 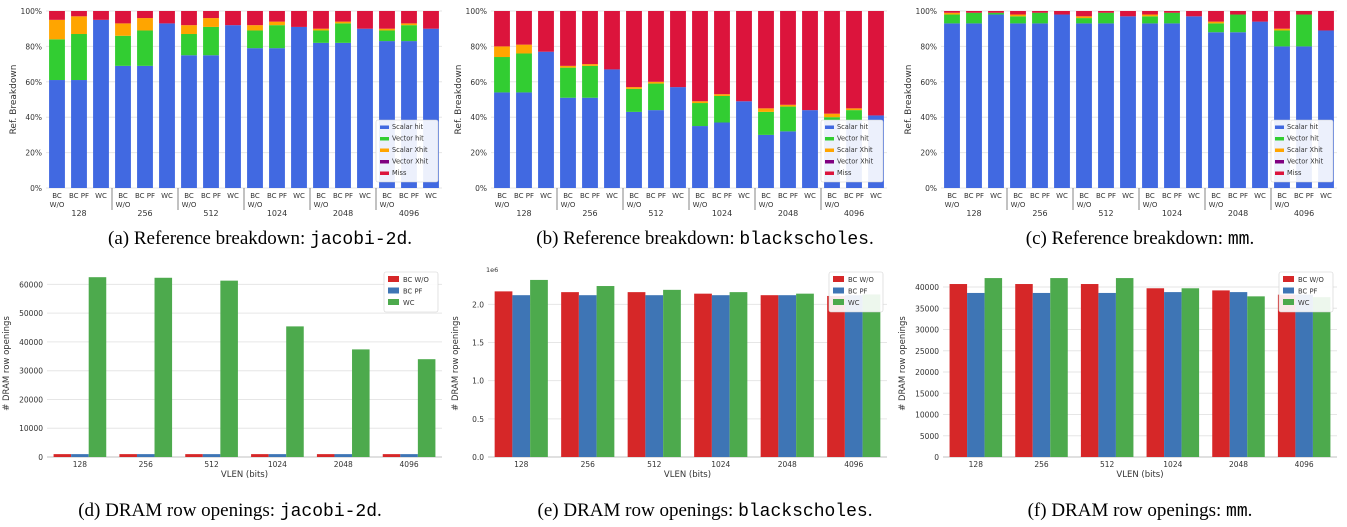 I want to click on y-tick-label: 0.0, so click(x=478, y=457).